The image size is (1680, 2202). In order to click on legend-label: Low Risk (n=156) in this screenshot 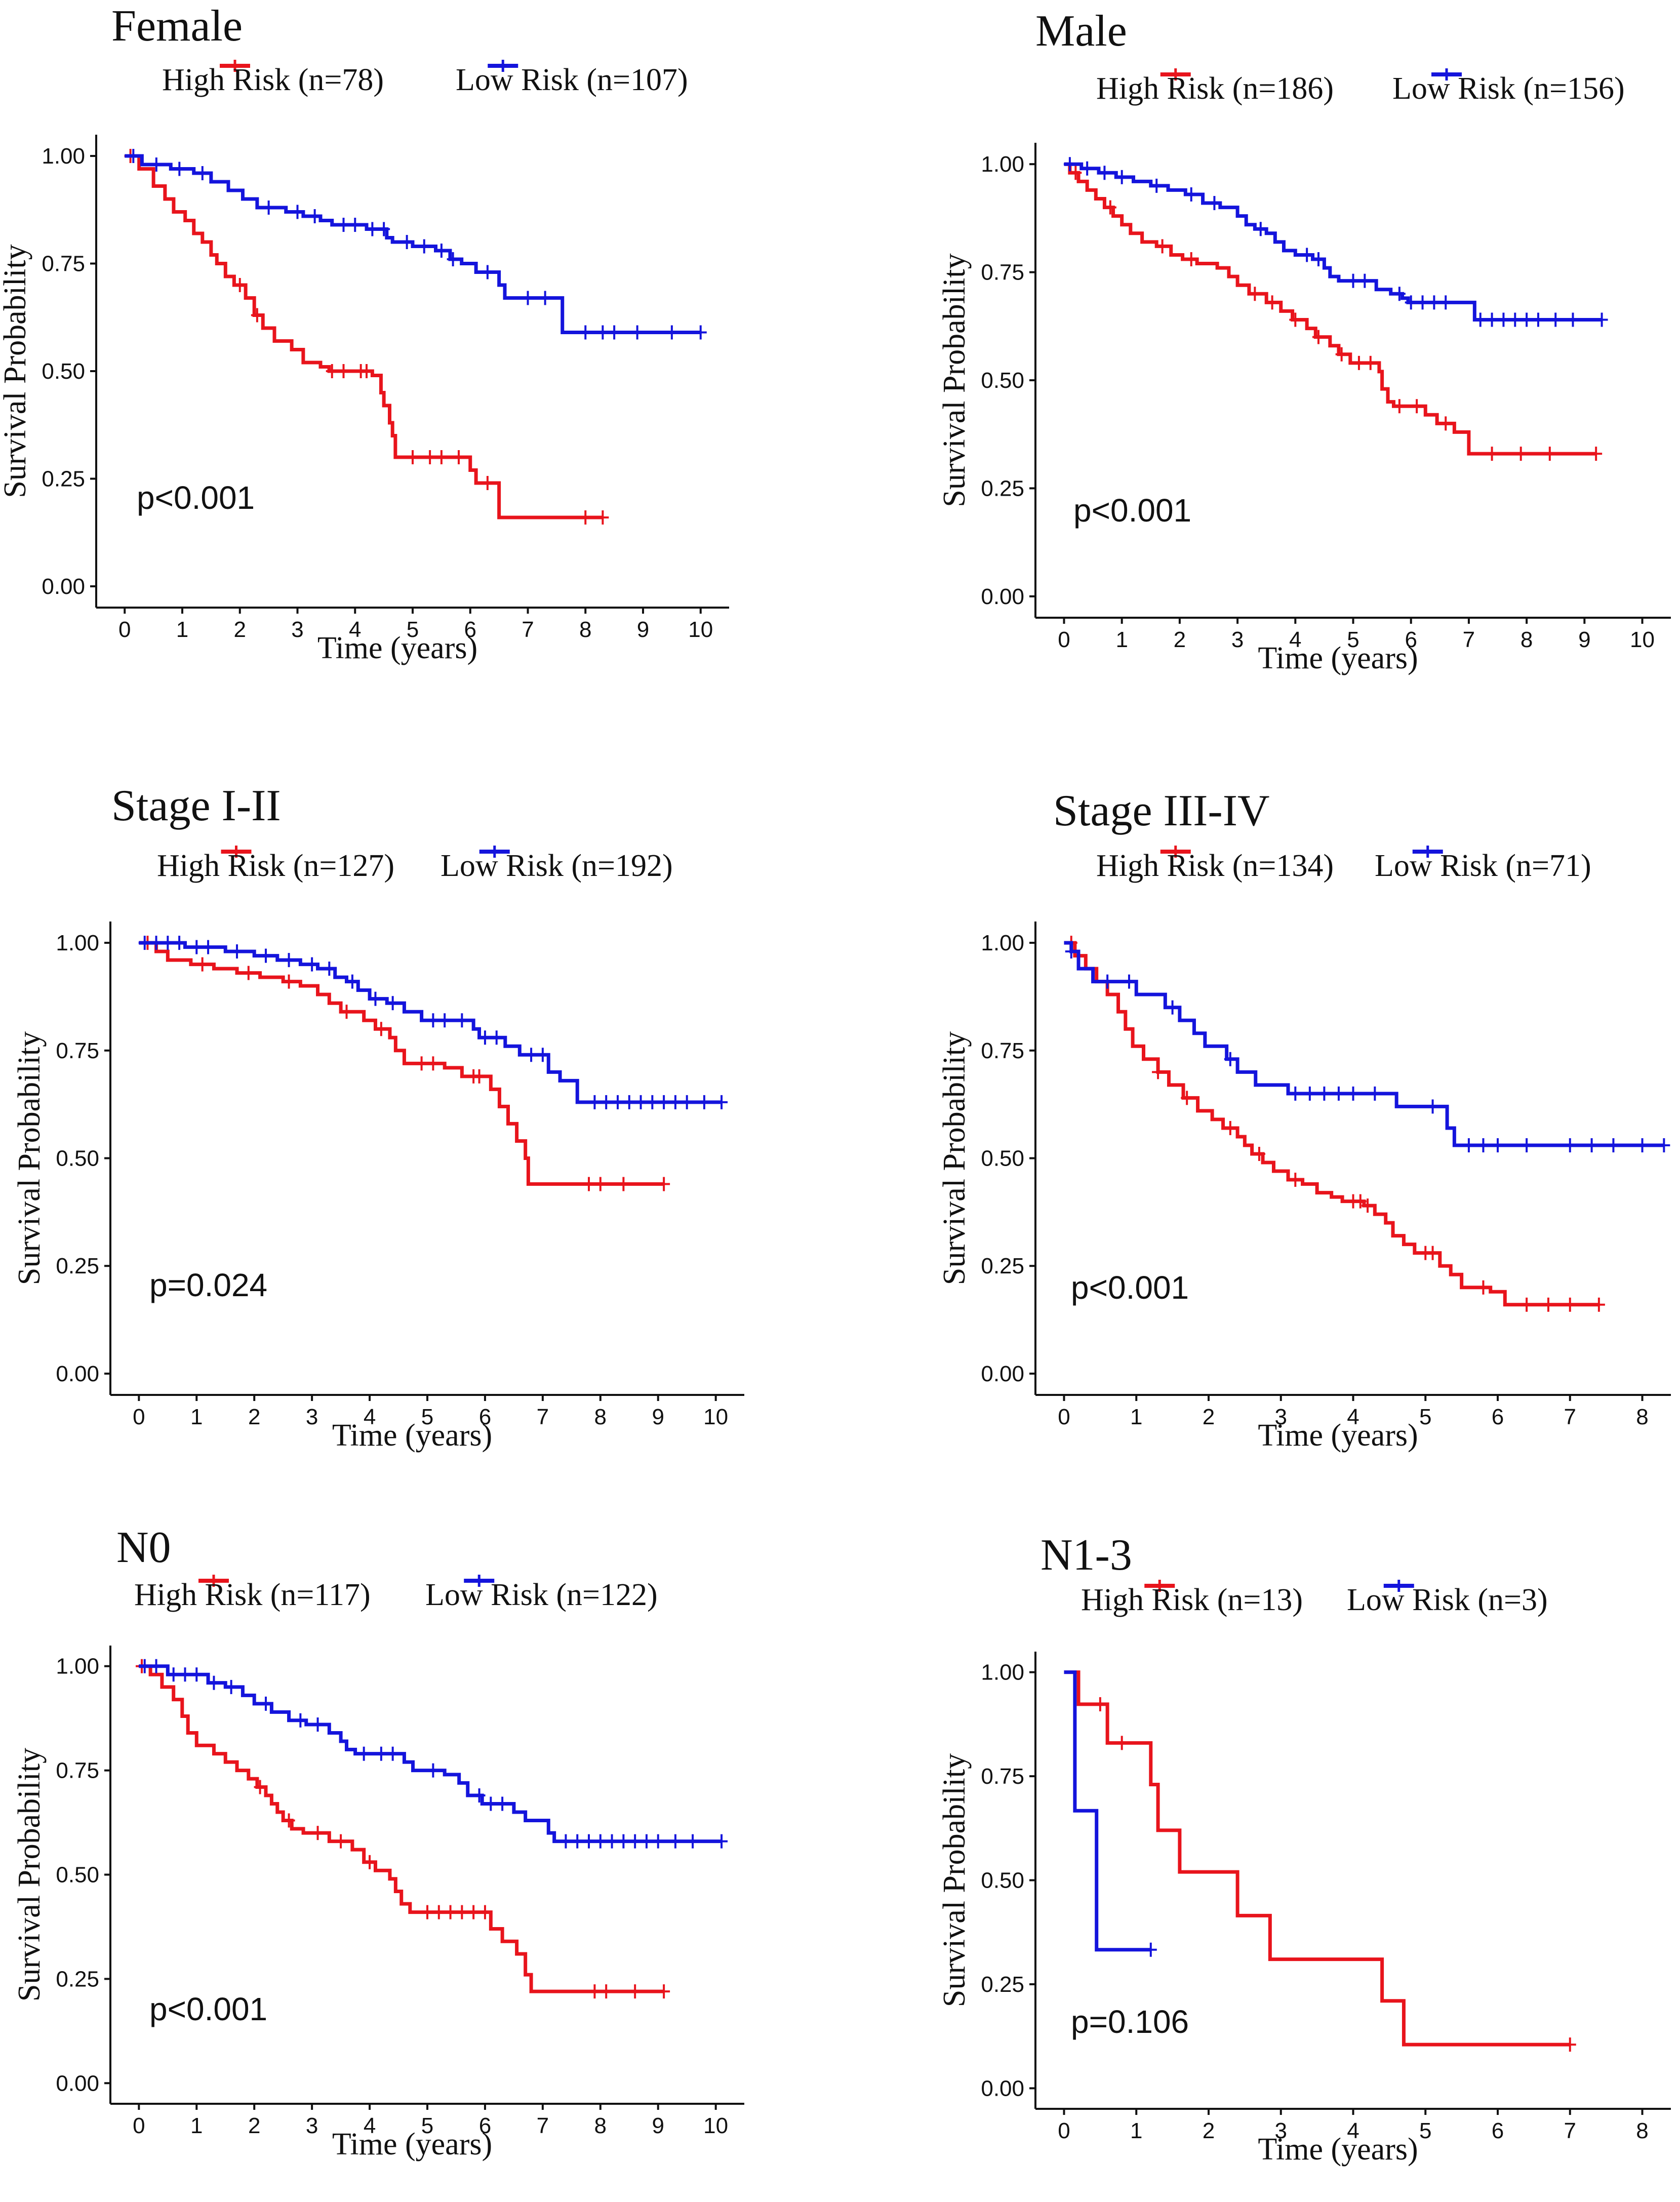, I will do `click(1508, 88)`.